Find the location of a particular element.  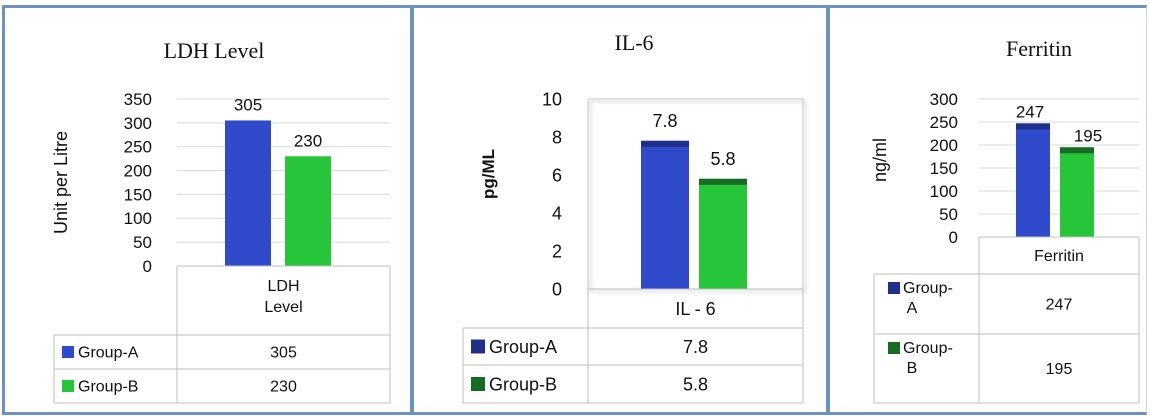

data-label: 247 is located at coordinates (1030, 111).